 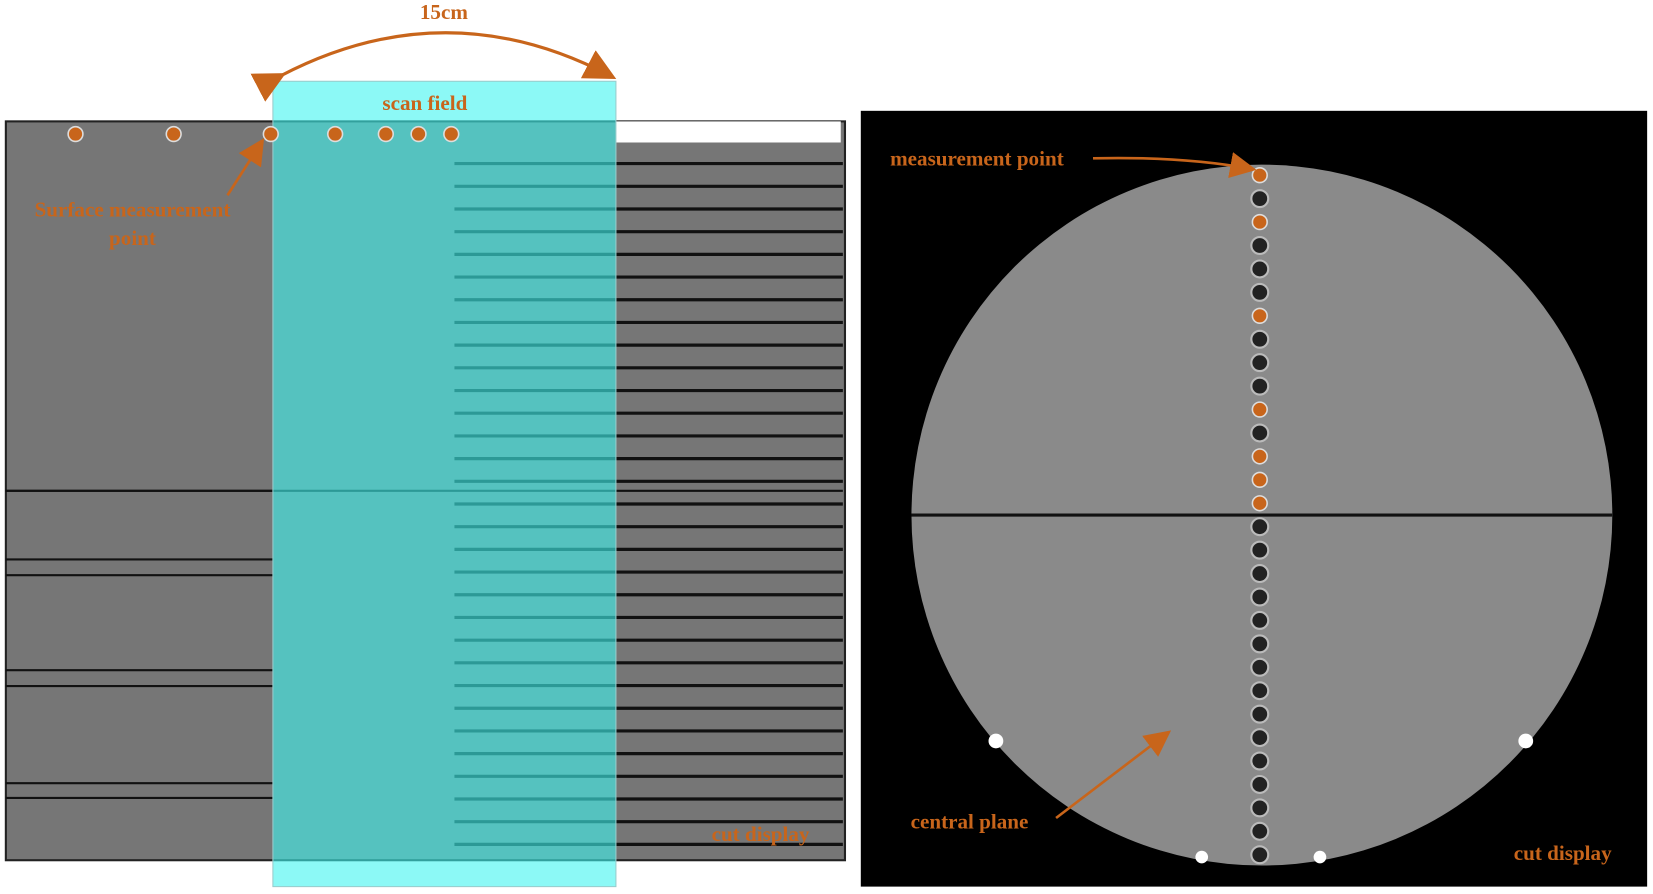 I want to click on bright-markers, so click(x=1261, y=798).